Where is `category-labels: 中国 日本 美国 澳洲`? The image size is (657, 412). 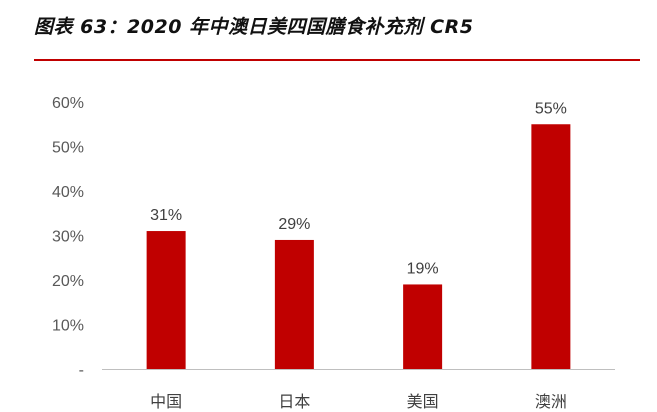
category-labels: 中国 日本 美国 澳洲 is located at coordinates (358, 401).